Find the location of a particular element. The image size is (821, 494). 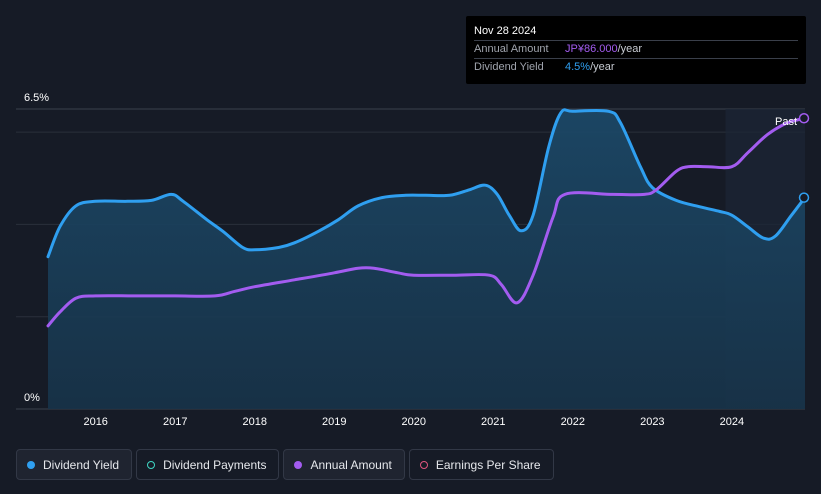

x-tick-label: 2016 is located at coordinates (95, 422).